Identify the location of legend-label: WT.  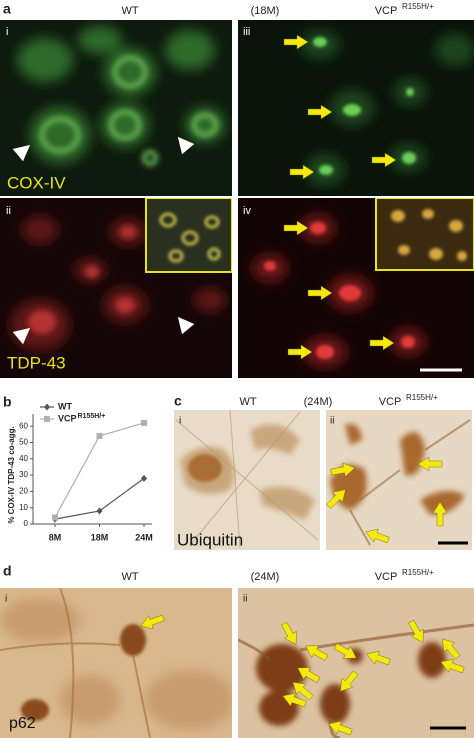
(65, 406).